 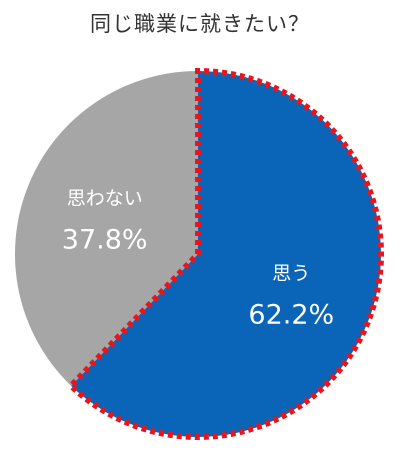 I want to click on slice-value-yes: 62.2%, so click(x=291, y=315).